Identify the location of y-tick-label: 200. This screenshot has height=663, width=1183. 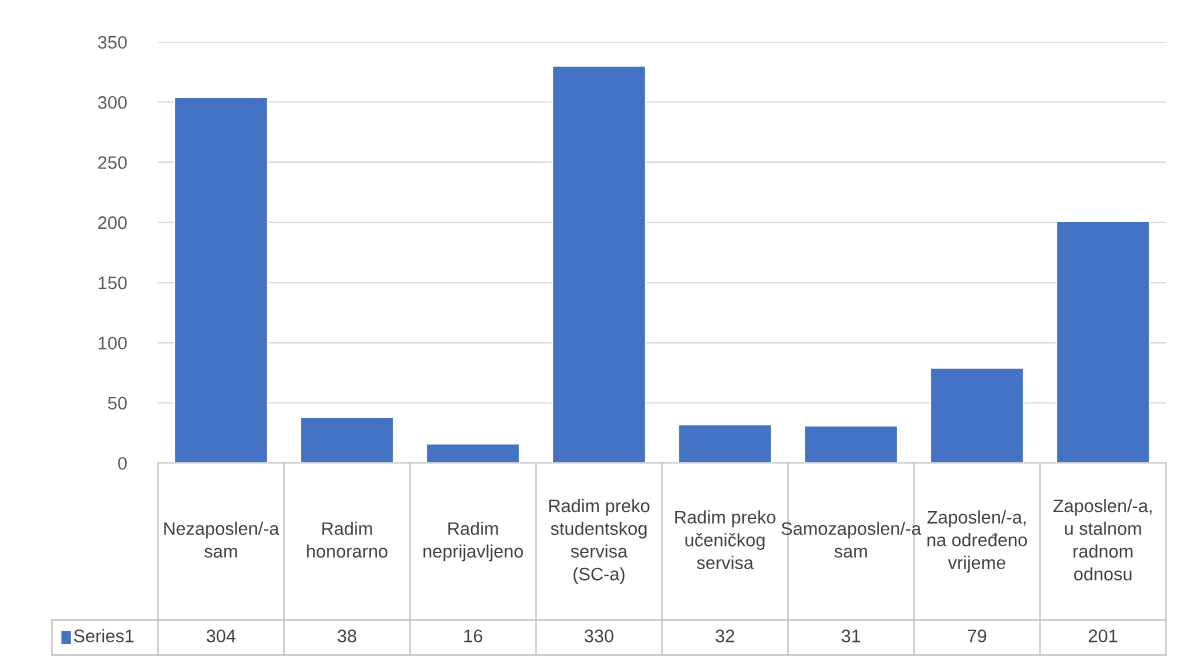
(112, 223).